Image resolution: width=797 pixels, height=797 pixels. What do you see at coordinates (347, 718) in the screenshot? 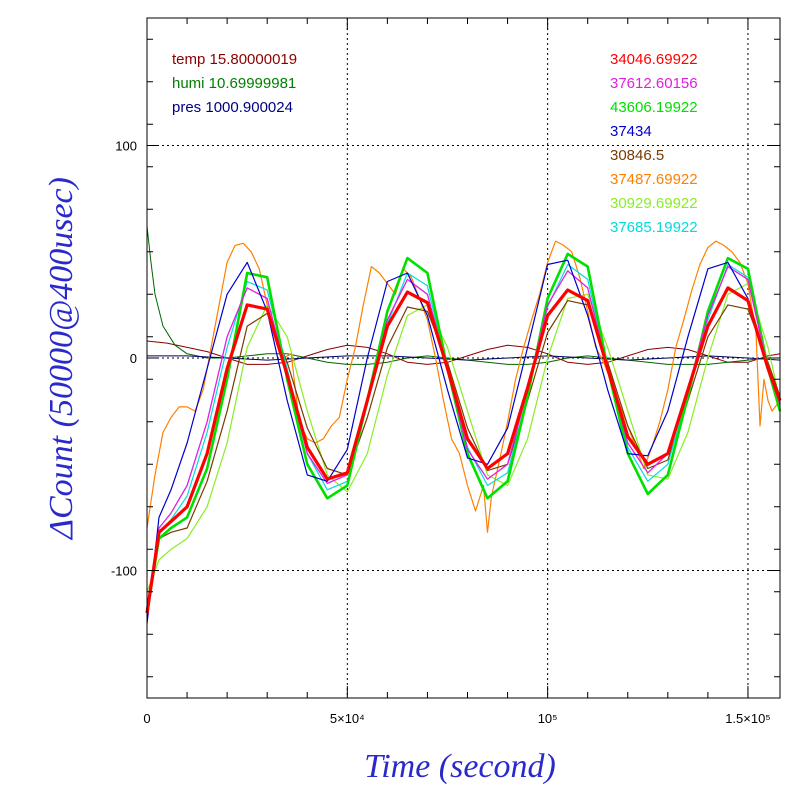
I see `x-tick-label: 5×10⁴` at bounding box center [347, 718].